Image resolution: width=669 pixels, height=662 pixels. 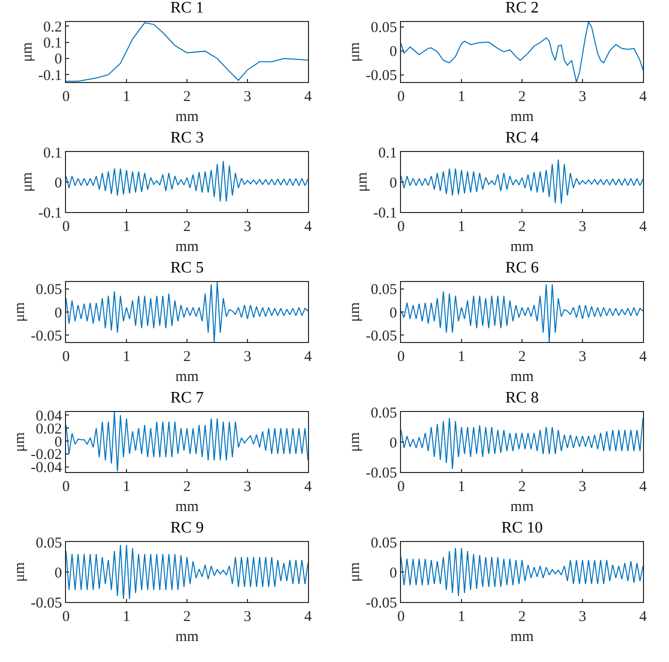 What do you see at coordinates (187, 528) in the screenshot?
I see `chart-title: RC 9` at bounding box center [187, 528].